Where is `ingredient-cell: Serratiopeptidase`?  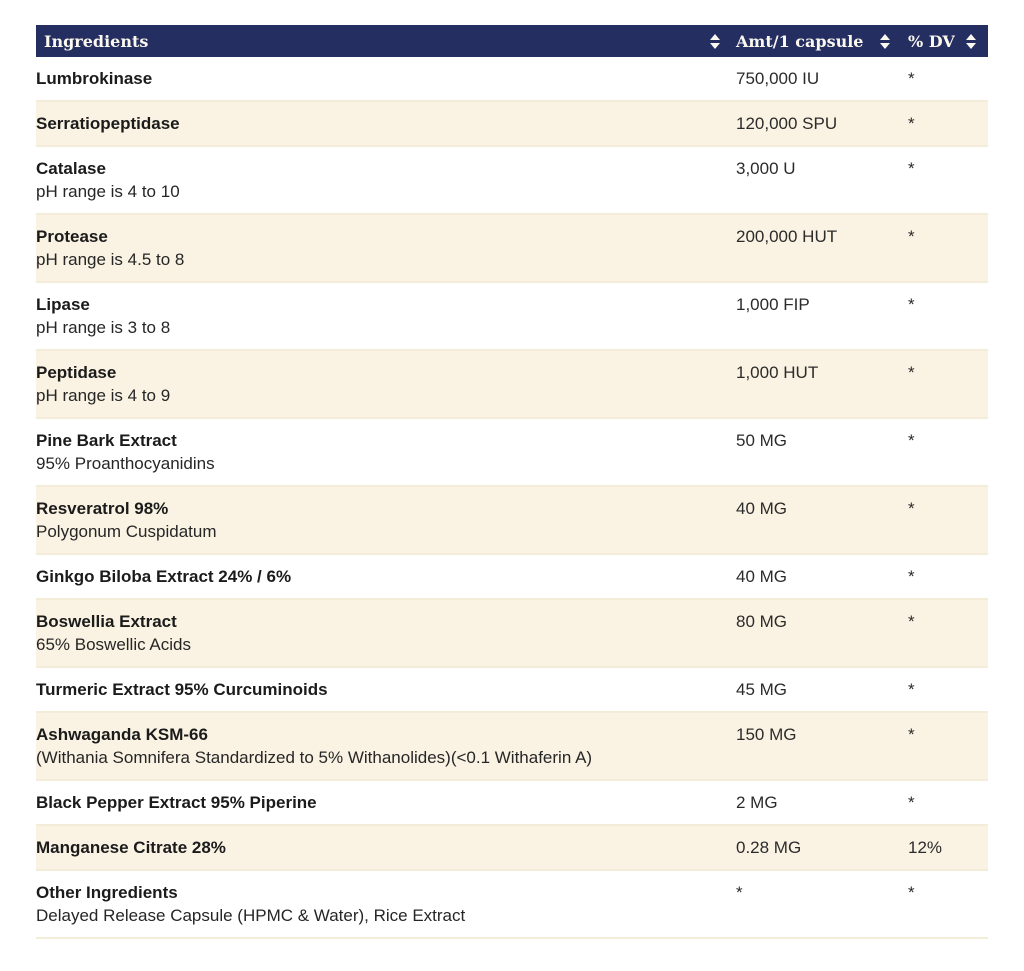
ingredient-cell: Serratiopeptidase is located at coordinates (386, 123).